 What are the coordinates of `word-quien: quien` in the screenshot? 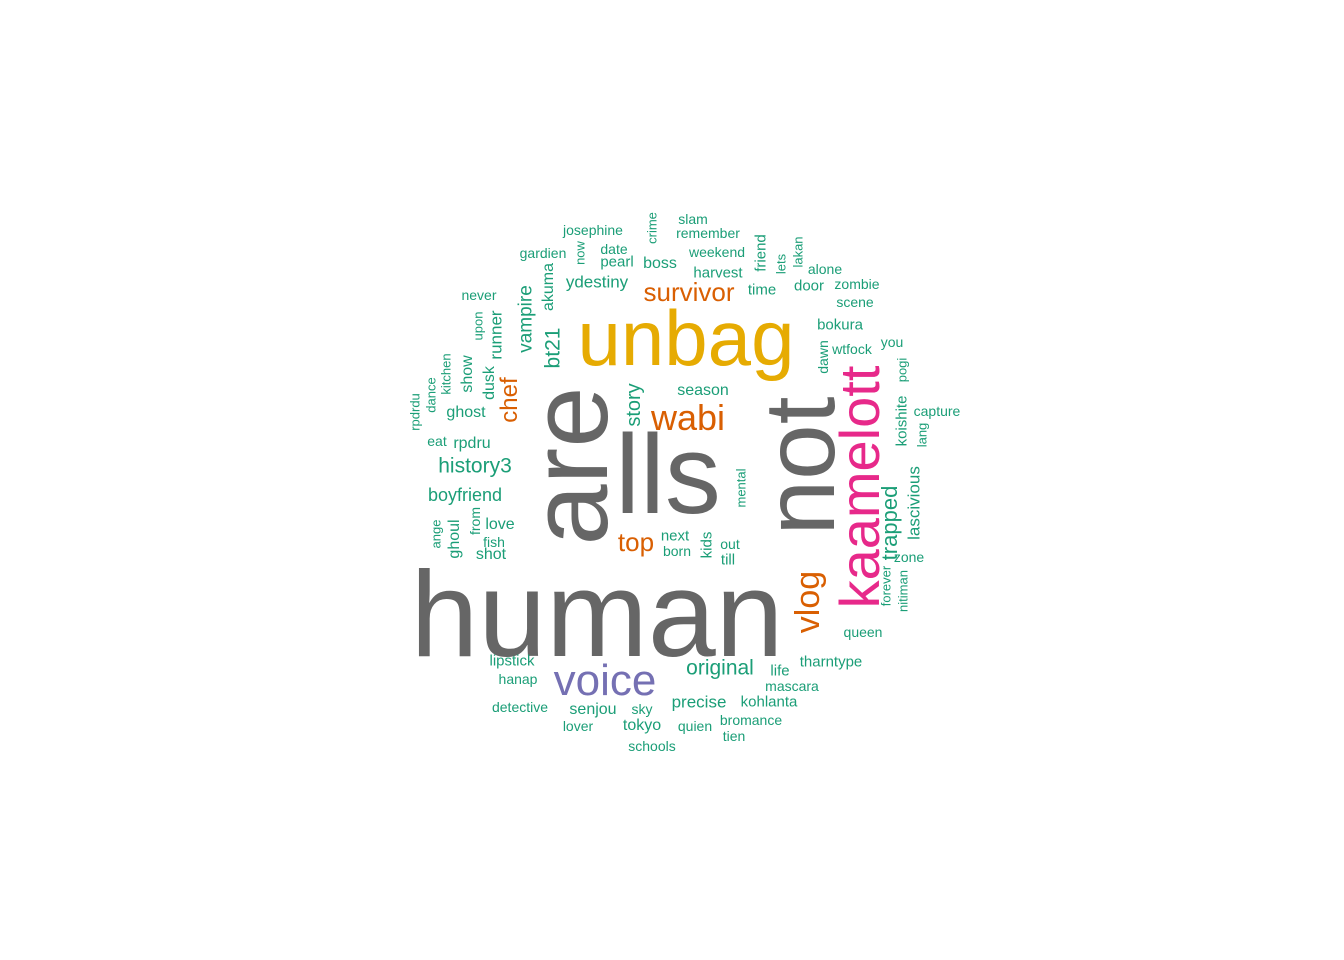 It's located at (695, 726).